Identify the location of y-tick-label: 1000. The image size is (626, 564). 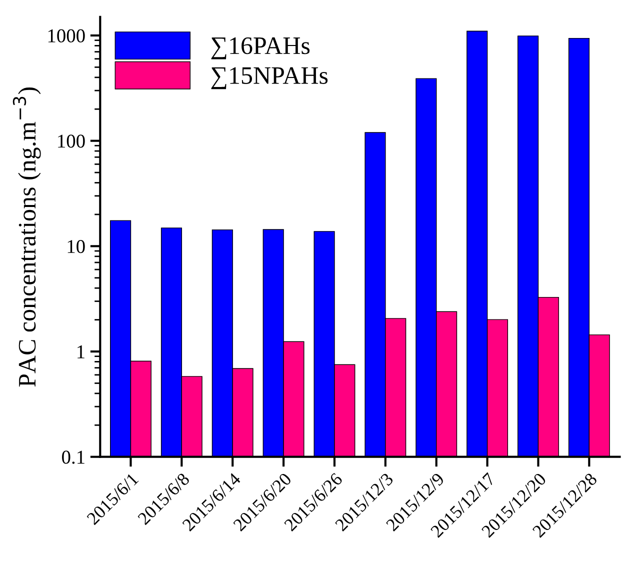
(66, 35).